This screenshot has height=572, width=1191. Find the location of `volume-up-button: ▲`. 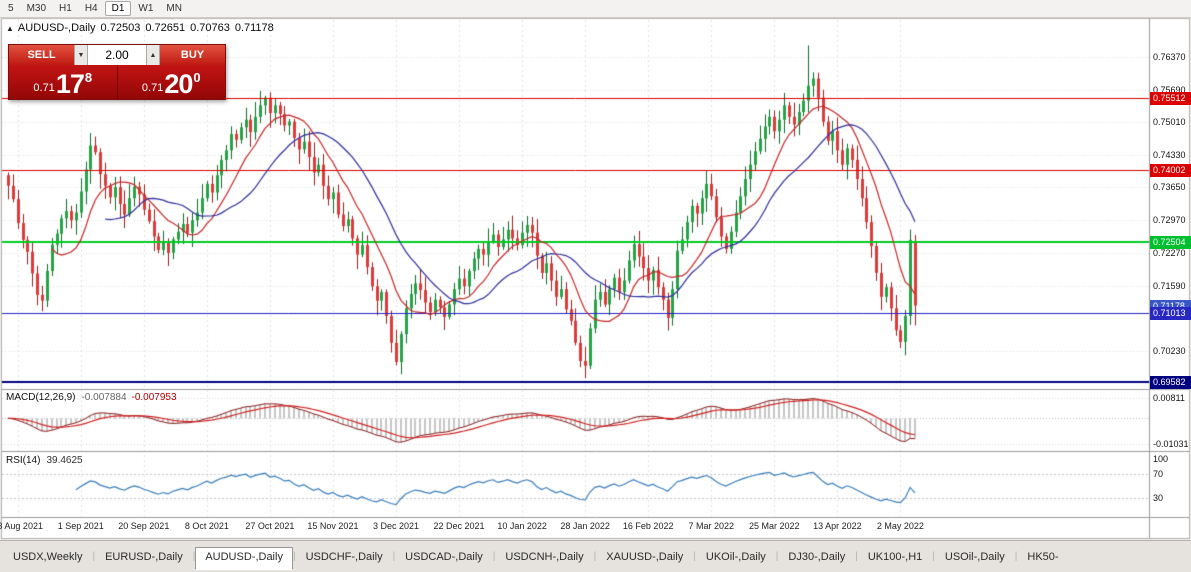

volume-up-button: ▲ is located at coordinates (153, 55).